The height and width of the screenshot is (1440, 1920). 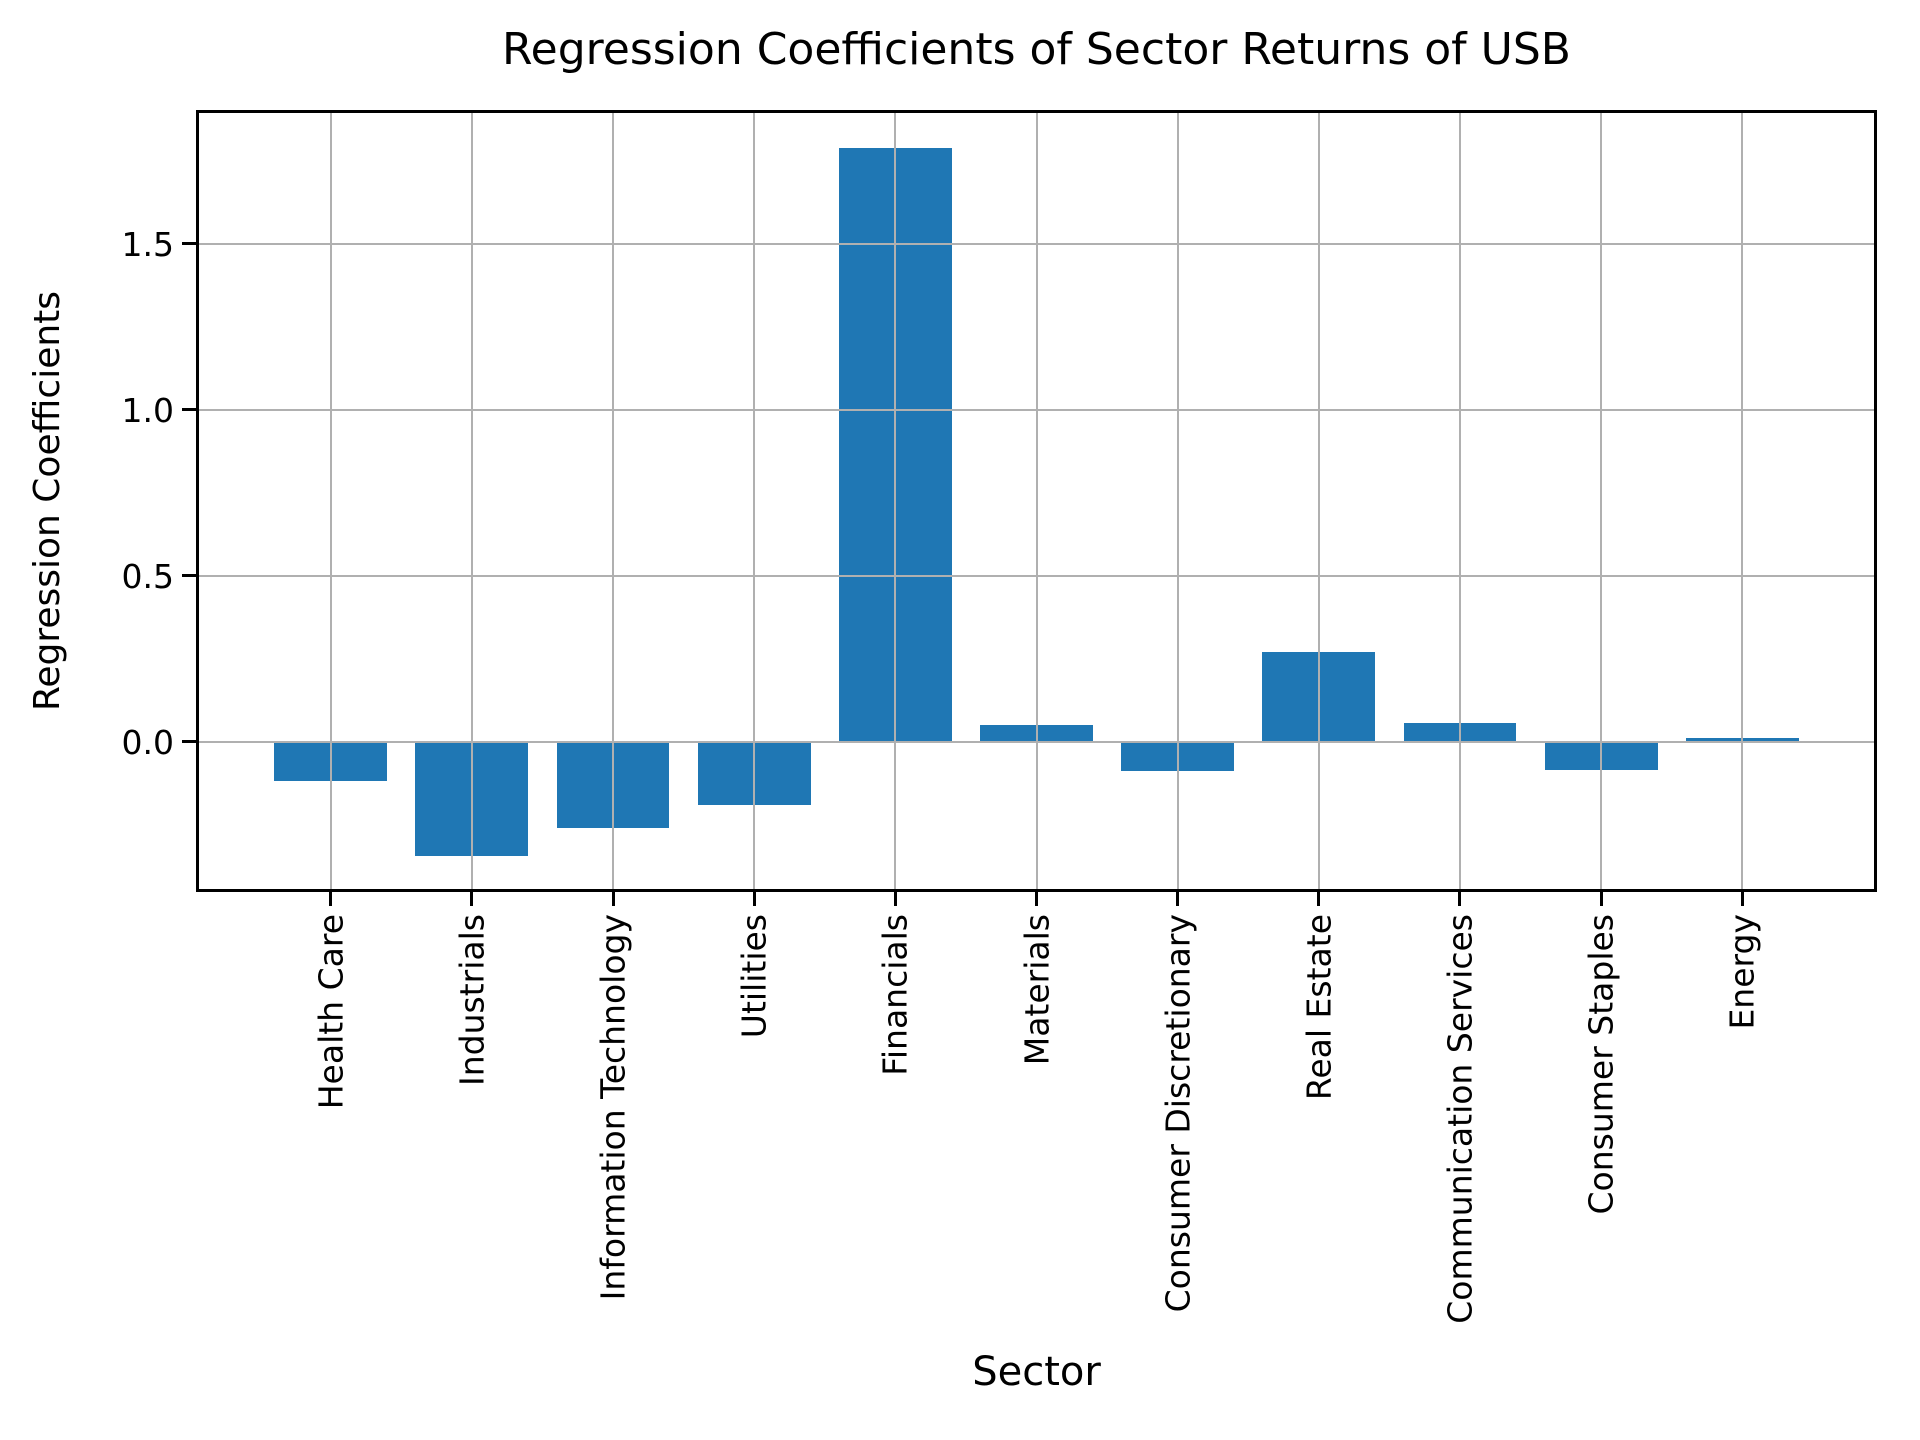 I want to click on x-tick-label: Information Technology, so click(x=613, y=1107).